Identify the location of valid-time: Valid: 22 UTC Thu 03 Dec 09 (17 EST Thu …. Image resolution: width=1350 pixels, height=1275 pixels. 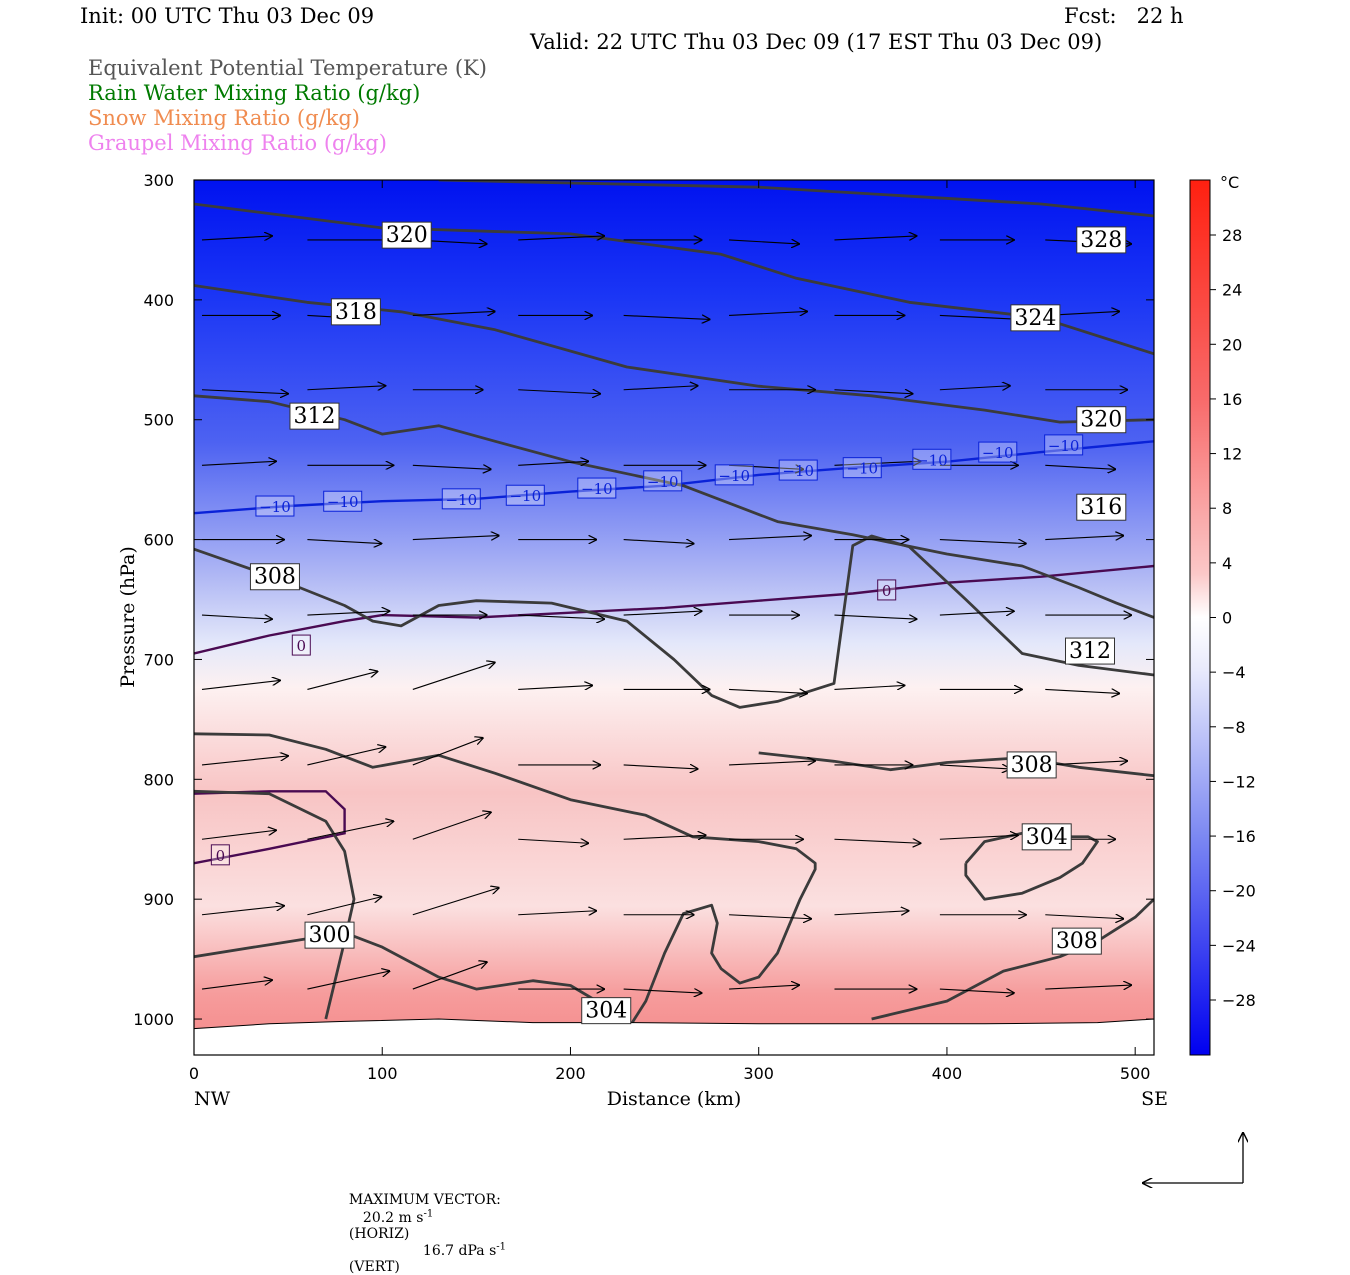
(816, 42).